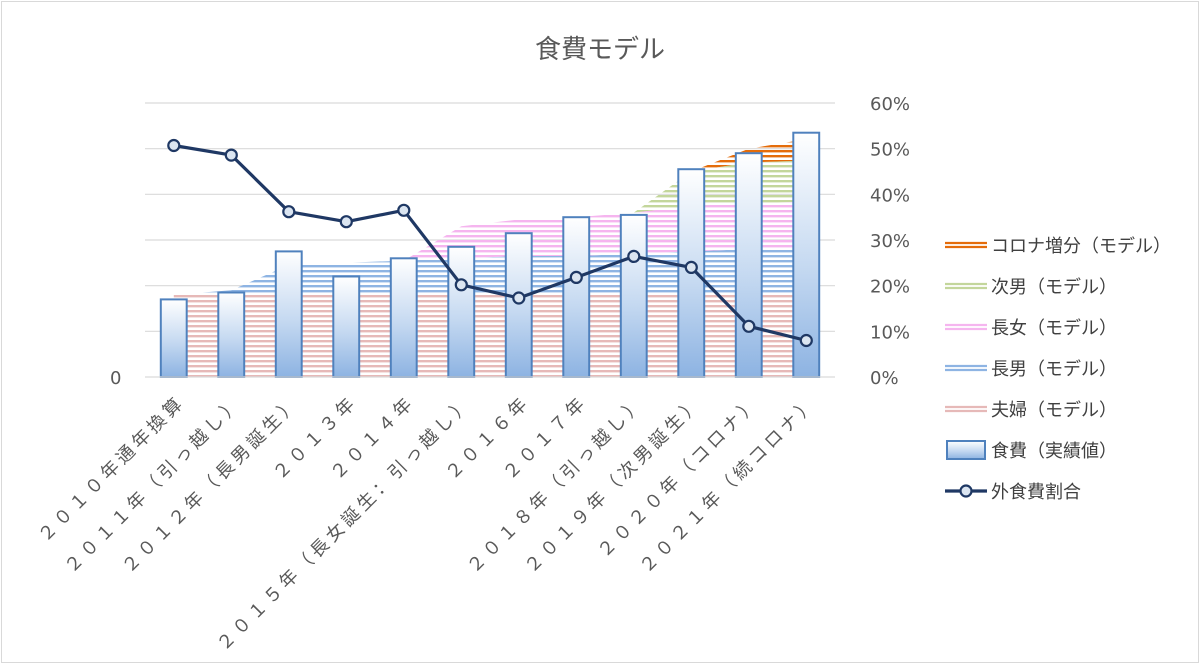  What do you see at coordinates (966, 491) in the screenshot?
I see `legend-marker` at bounding box center [966, 491].